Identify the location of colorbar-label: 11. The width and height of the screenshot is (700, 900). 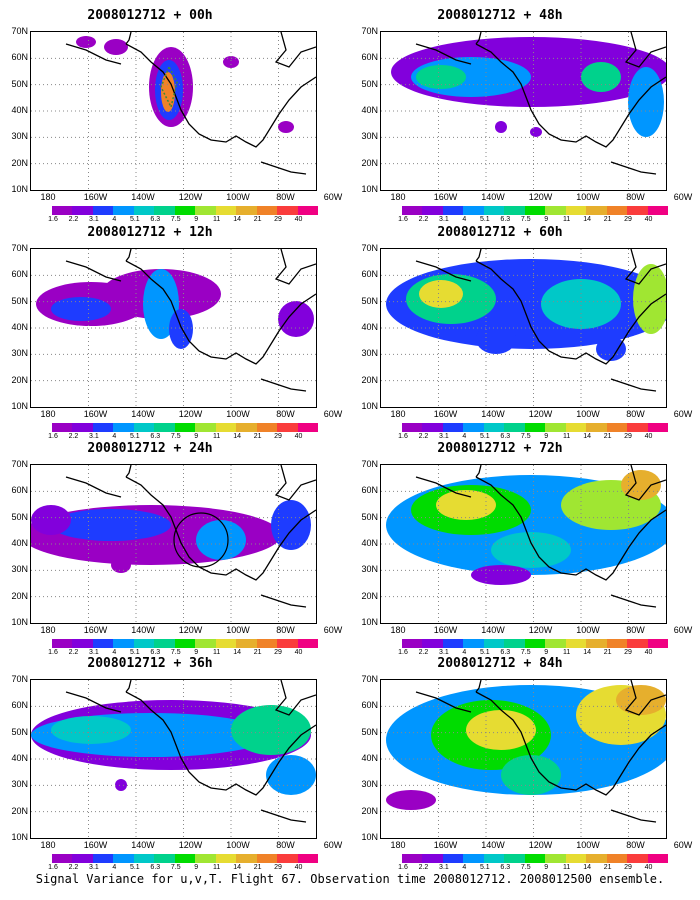
(217, 219).